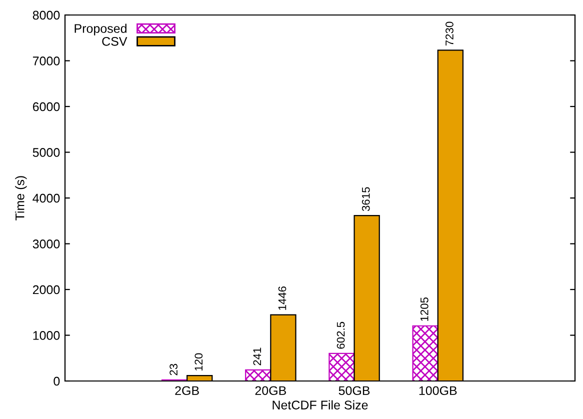  What do you see at coordinates (354, 391) in the screenshot?
I see `x-tick-label: 50GB` at bounding box center [354, 391].